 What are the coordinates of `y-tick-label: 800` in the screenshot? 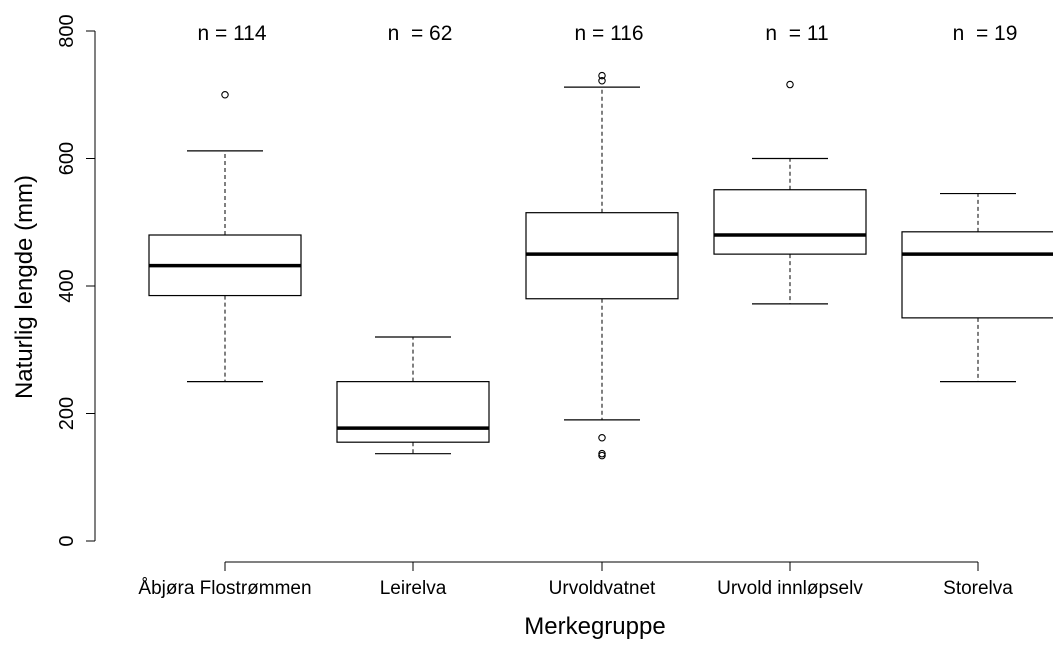 It's located at (67, 30).